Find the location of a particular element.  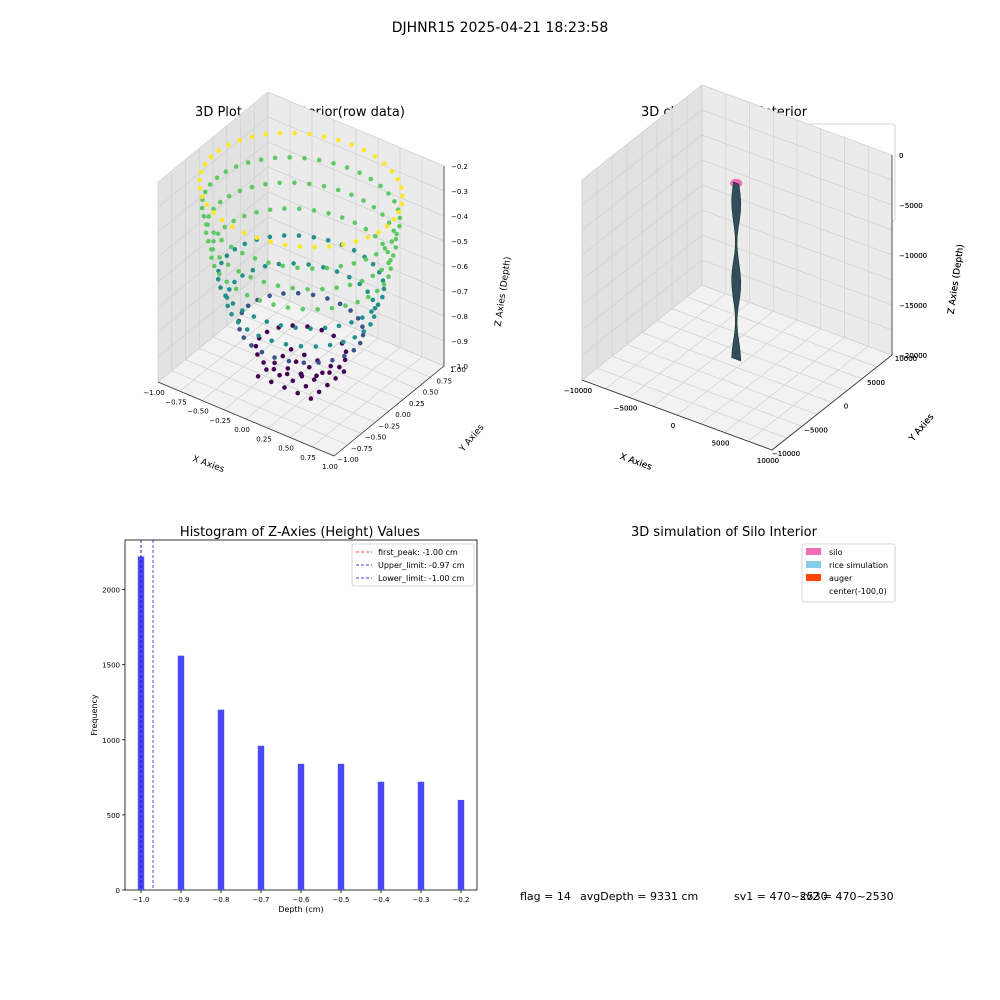

p1-z-tick-label: −0.7 is located at coordinates (459, 292).